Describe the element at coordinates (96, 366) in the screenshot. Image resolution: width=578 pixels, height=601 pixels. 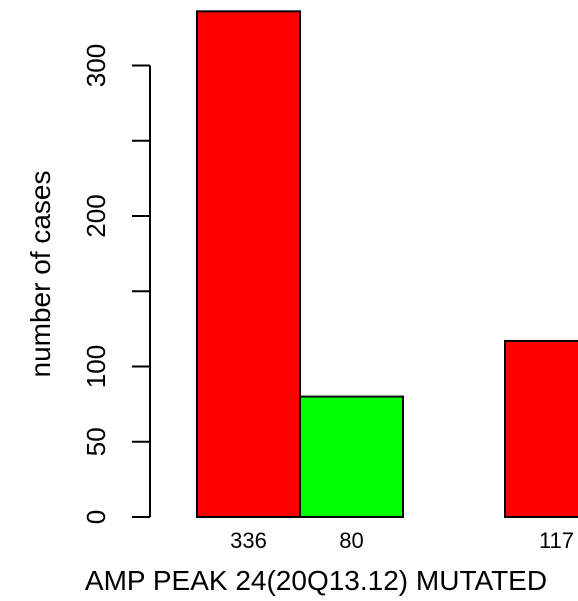
I see `y-tick-label: 100` at that location.